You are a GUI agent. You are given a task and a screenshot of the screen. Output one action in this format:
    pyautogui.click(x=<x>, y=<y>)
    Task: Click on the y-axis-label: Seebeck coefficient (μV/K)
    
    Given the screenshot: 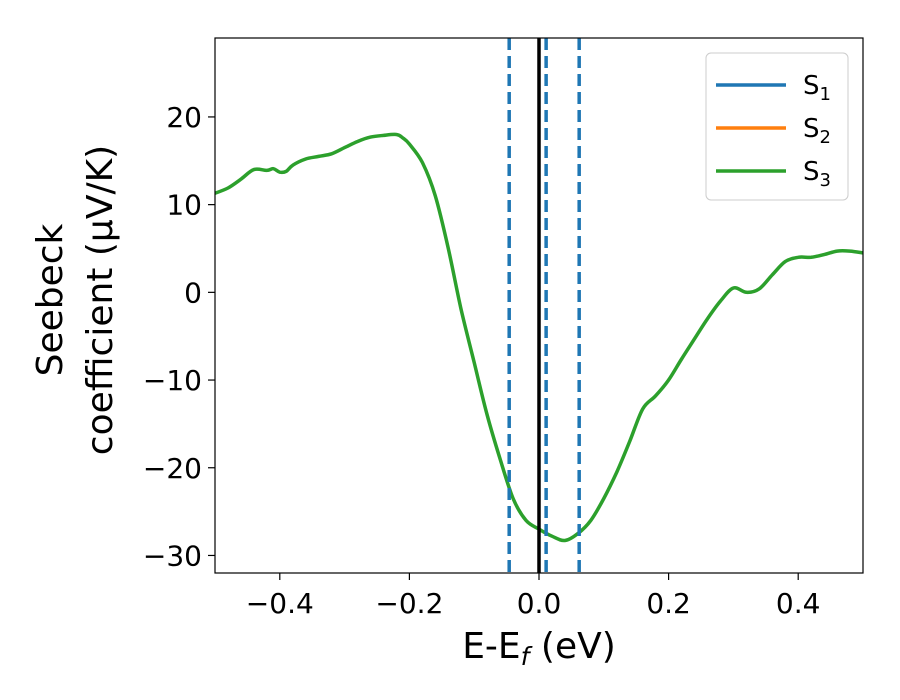 What is the action you would take?
    pyautogui.click(x=75, y=300)
    